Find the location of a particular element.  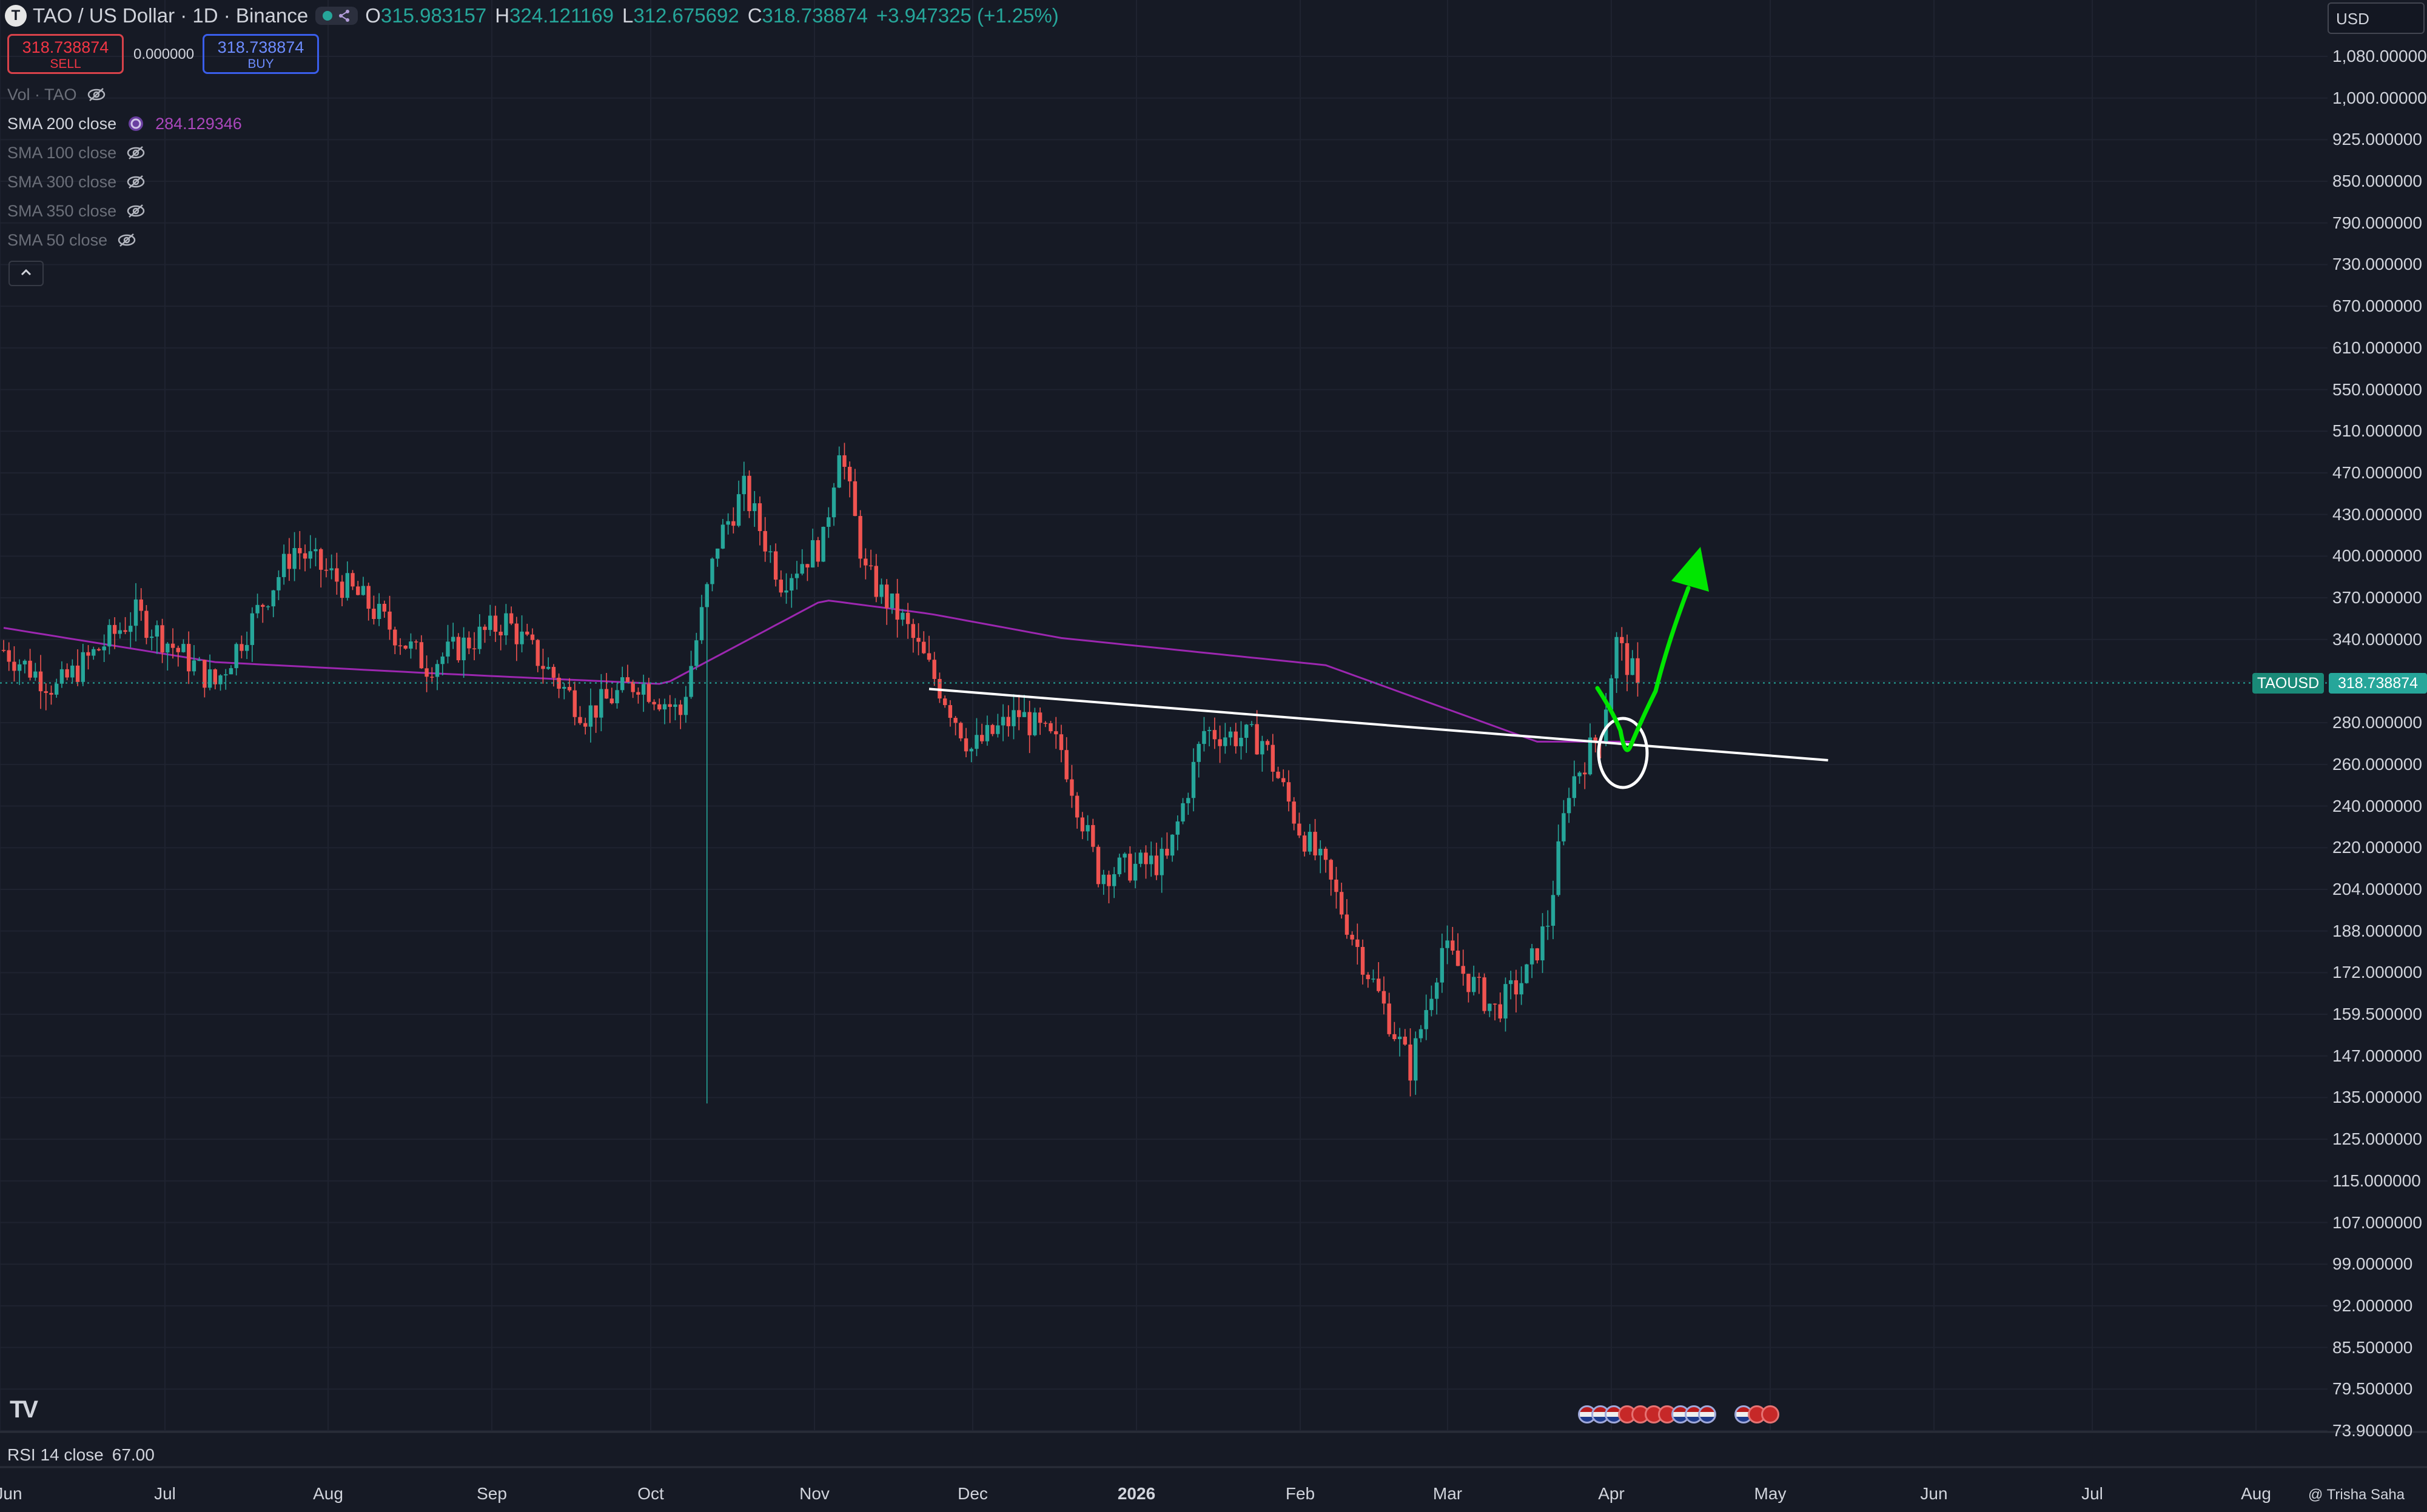

indicator-row: SMA 350 close is located at coordinates (76, 211).